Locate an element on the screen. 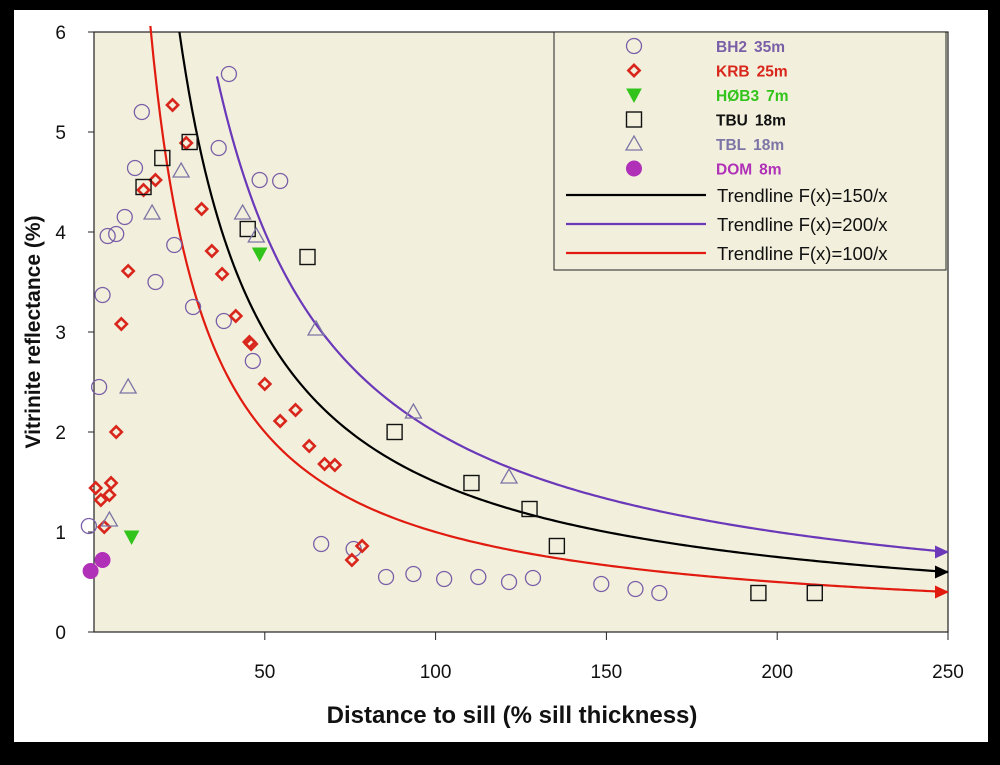 The image size is (1000, 765). x-tick-label: 200 is located at coordinates (777, 672).